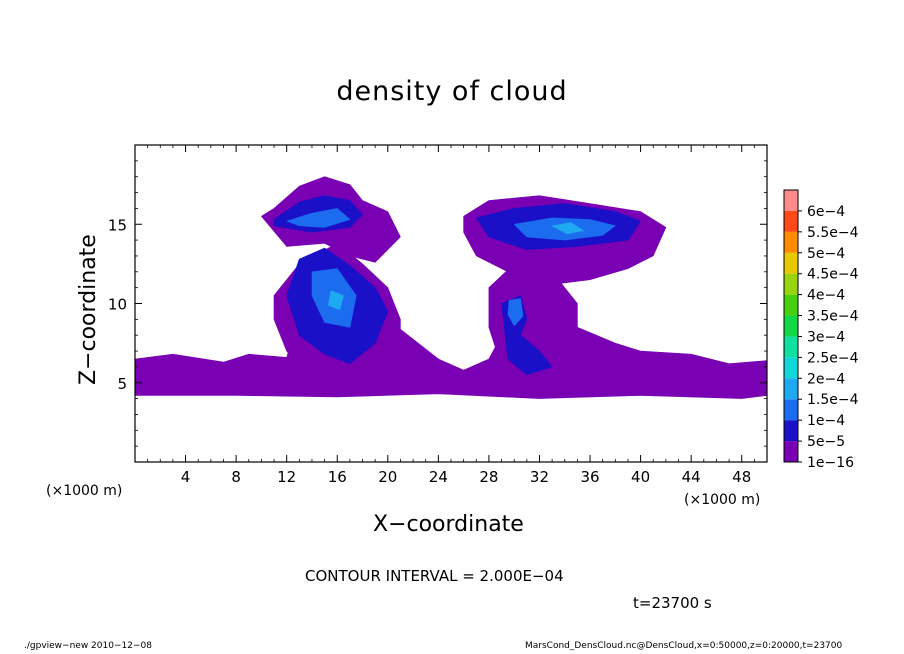 The image size is (904, 654). I want to click on x-tick-label: 12, so click(286, 477).